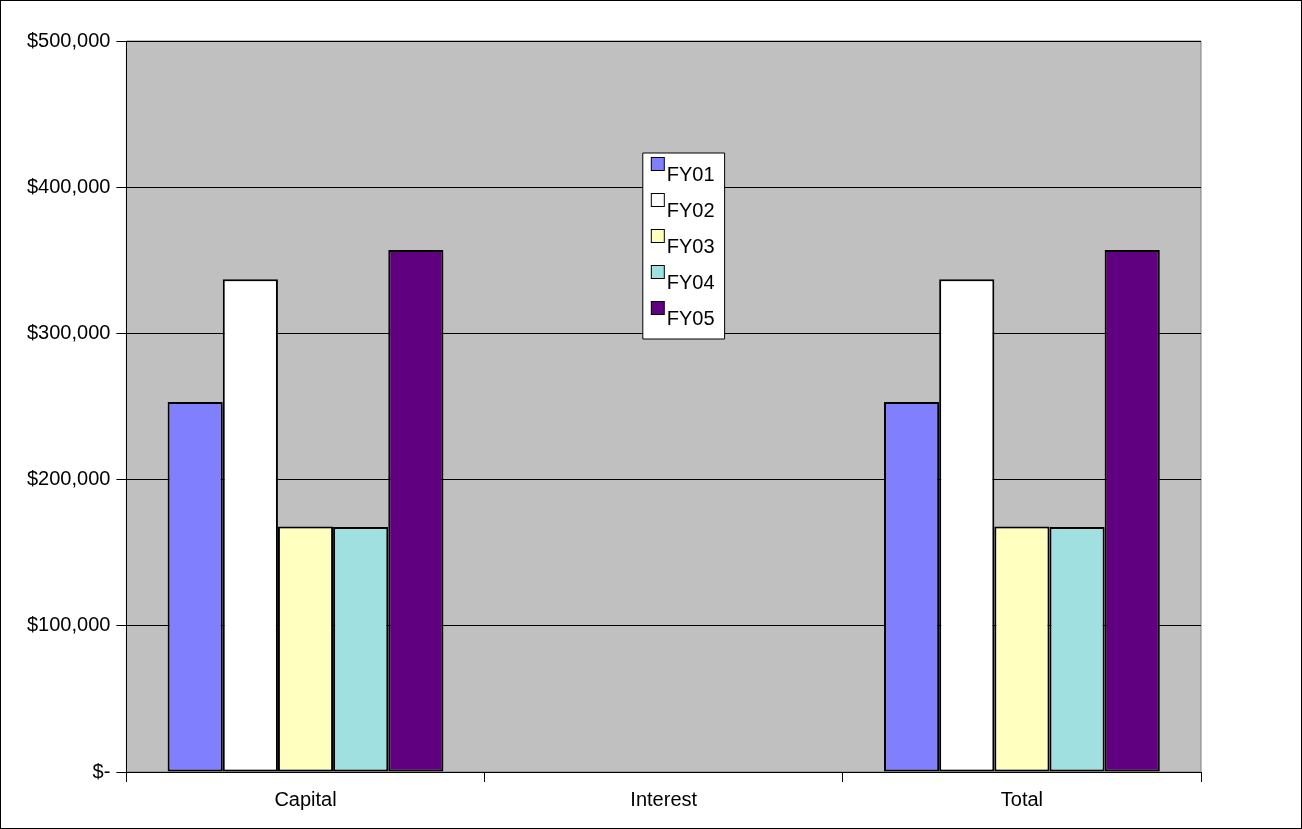 This screenshot has width=1302, height=829. I want to click on y-tick-label: $300,000, so click(69, 331).